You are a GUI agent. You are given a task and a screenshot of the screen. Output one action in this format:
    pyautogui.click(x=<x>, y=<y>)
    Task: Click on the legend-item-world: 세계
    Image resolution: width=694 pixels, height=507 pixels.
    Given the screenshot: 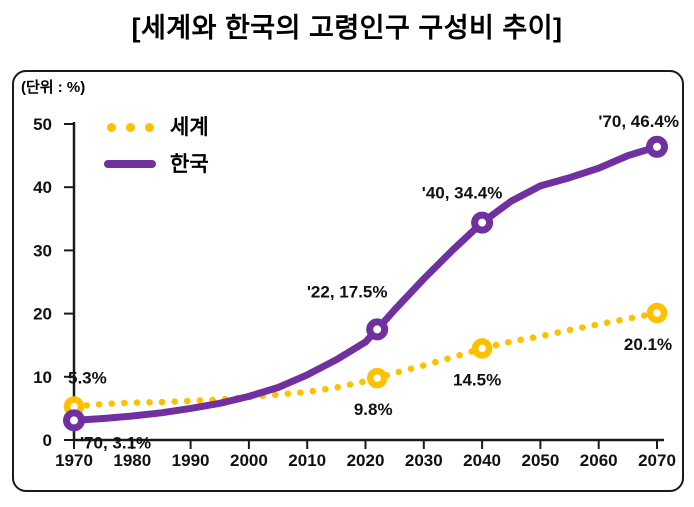 What is the action you would take?
    pyautogui.click(x=156, y=127)
    